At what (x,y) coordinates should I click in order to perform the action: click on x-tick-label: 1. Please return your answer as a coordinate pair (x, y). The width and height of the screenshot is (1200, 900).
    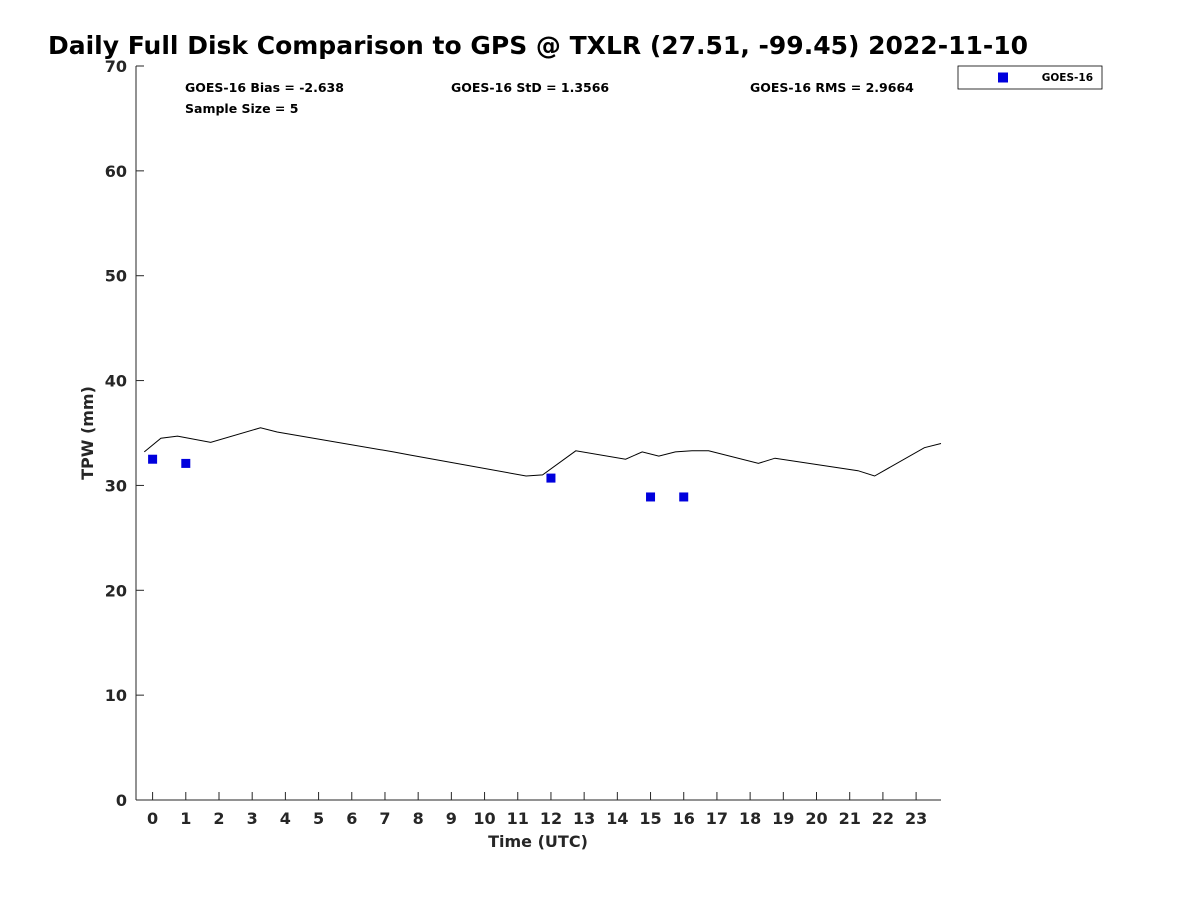
    Looking at the image, I should click on (185, 818).